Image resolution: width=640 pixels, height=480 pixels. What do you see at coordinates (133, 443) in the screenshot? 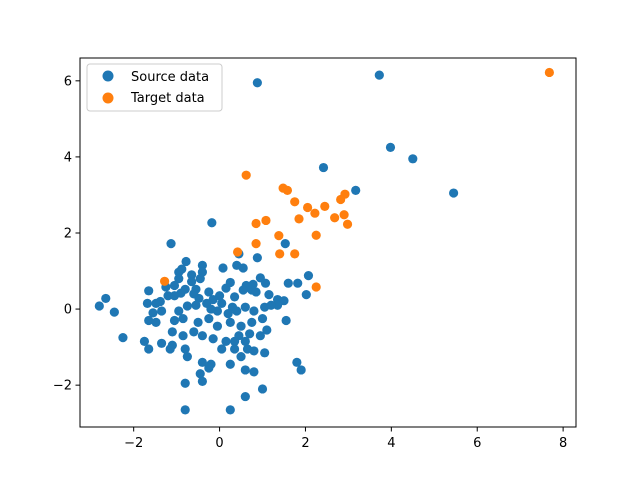
I see `x-tick-label: −2` at bounding box center [133, 443].